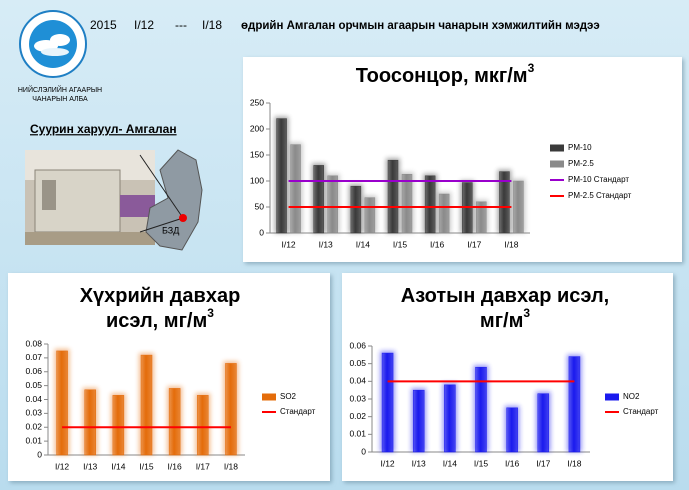  Describe the element at coordinates (501, 321) in the screenshot. I see `chart-title-text: мг/м` at that location.